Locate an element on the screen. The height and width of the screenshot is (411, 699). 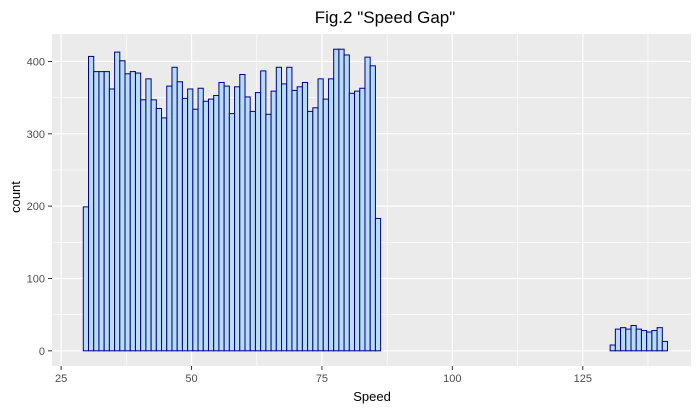
y-axis-title: count is located at coordinates (15, 197).